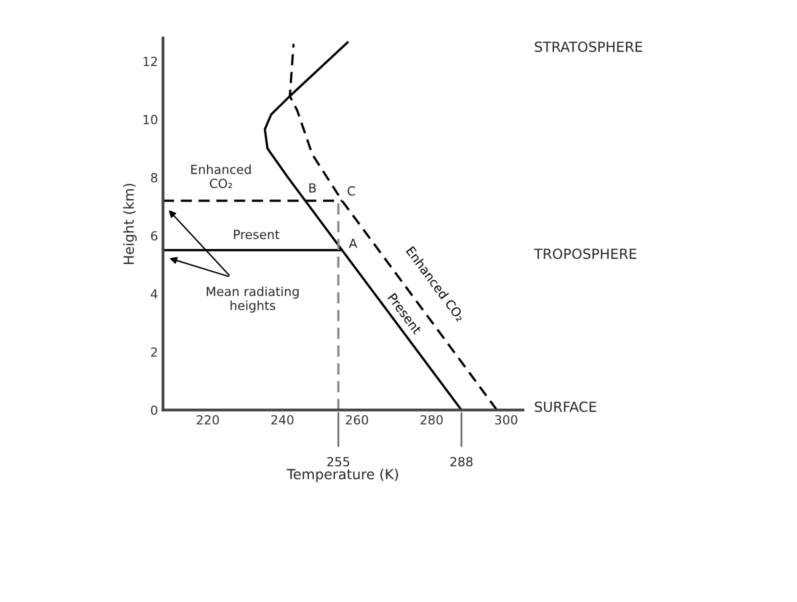 The height and width of the screenshot is (602, 797). What do you see at coordinates (130, 224) in the screenshot?
I see `y-axis-title: Height (km)` at bounding box center [130, 224].